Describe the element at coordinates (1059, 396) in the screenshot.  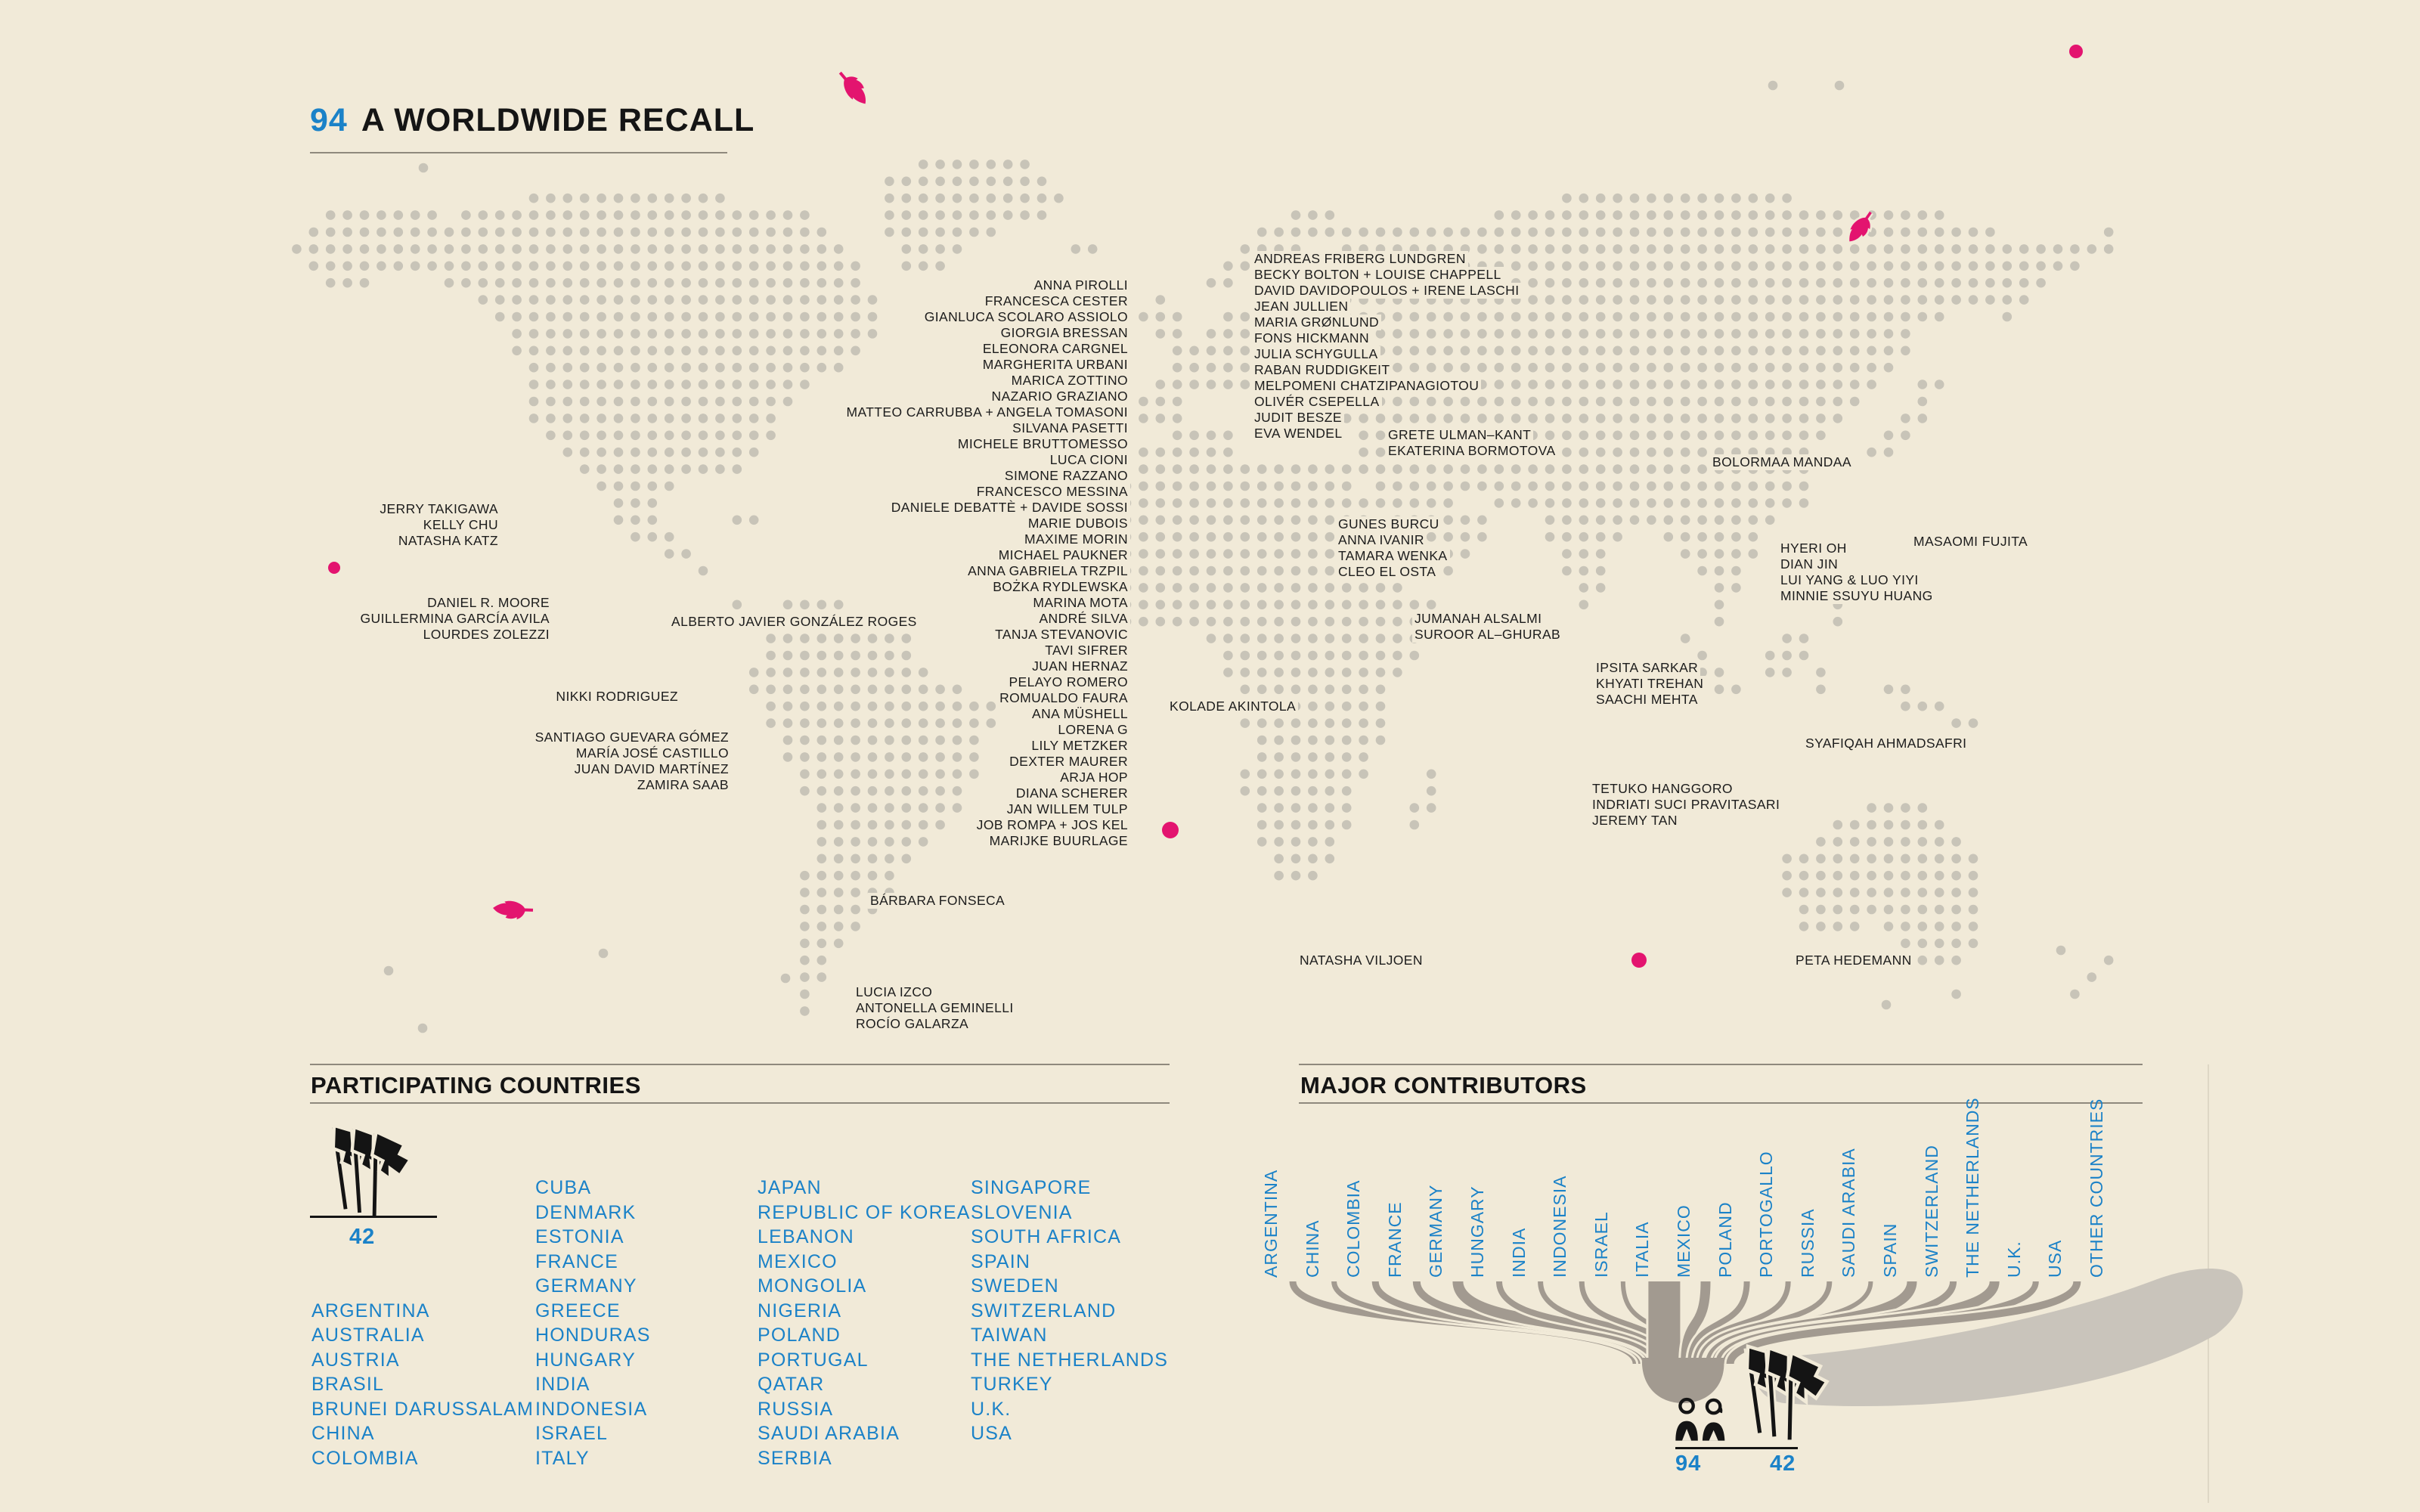
I see `contributor-name: NAZARIO GRAZIANO` at that location.